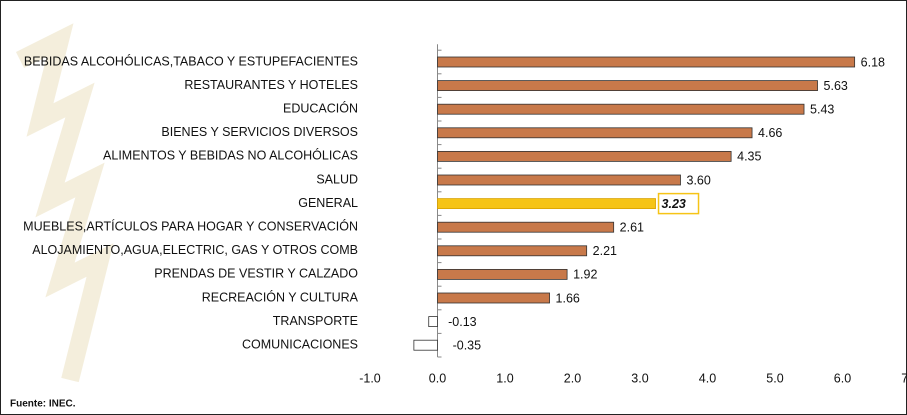 This screenshot has width=907, height=415. I want to click on value-label: 3.23, so click(674, 204).